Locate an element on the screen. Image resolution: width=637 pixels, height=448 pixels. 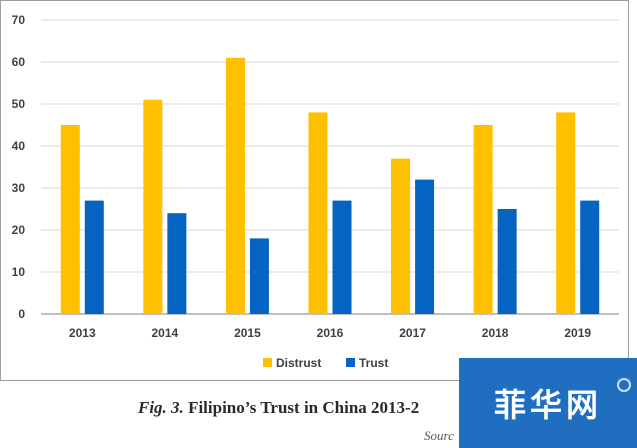
source-note: Sourc is located at coordinates (439, 435).